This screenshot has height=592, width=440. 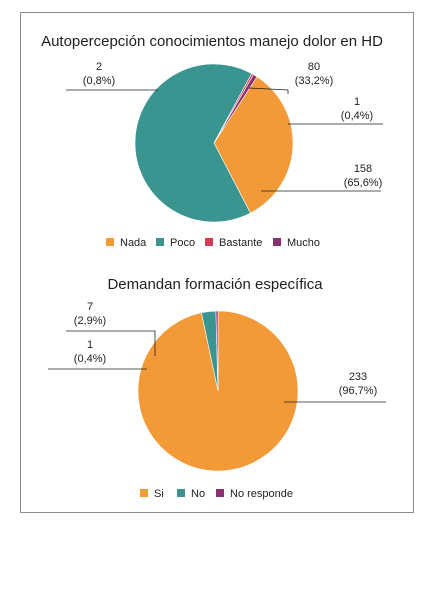 I want to click on chart-1-slice-mucho, so click(x=235, y=109).